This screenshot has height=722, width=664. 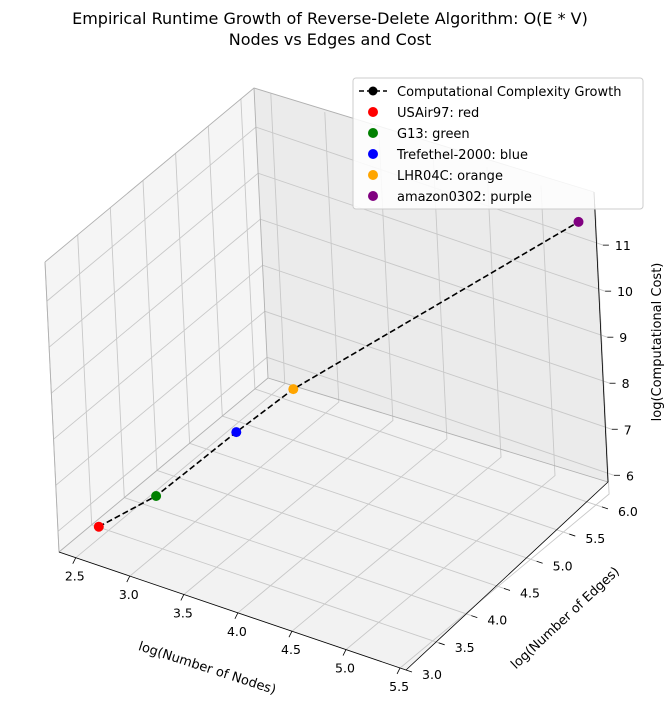 What do you see at coordinates (628, 429) in the screenshot?
I see `z-tick-label-1: 7` at bounding box center [628, 429].